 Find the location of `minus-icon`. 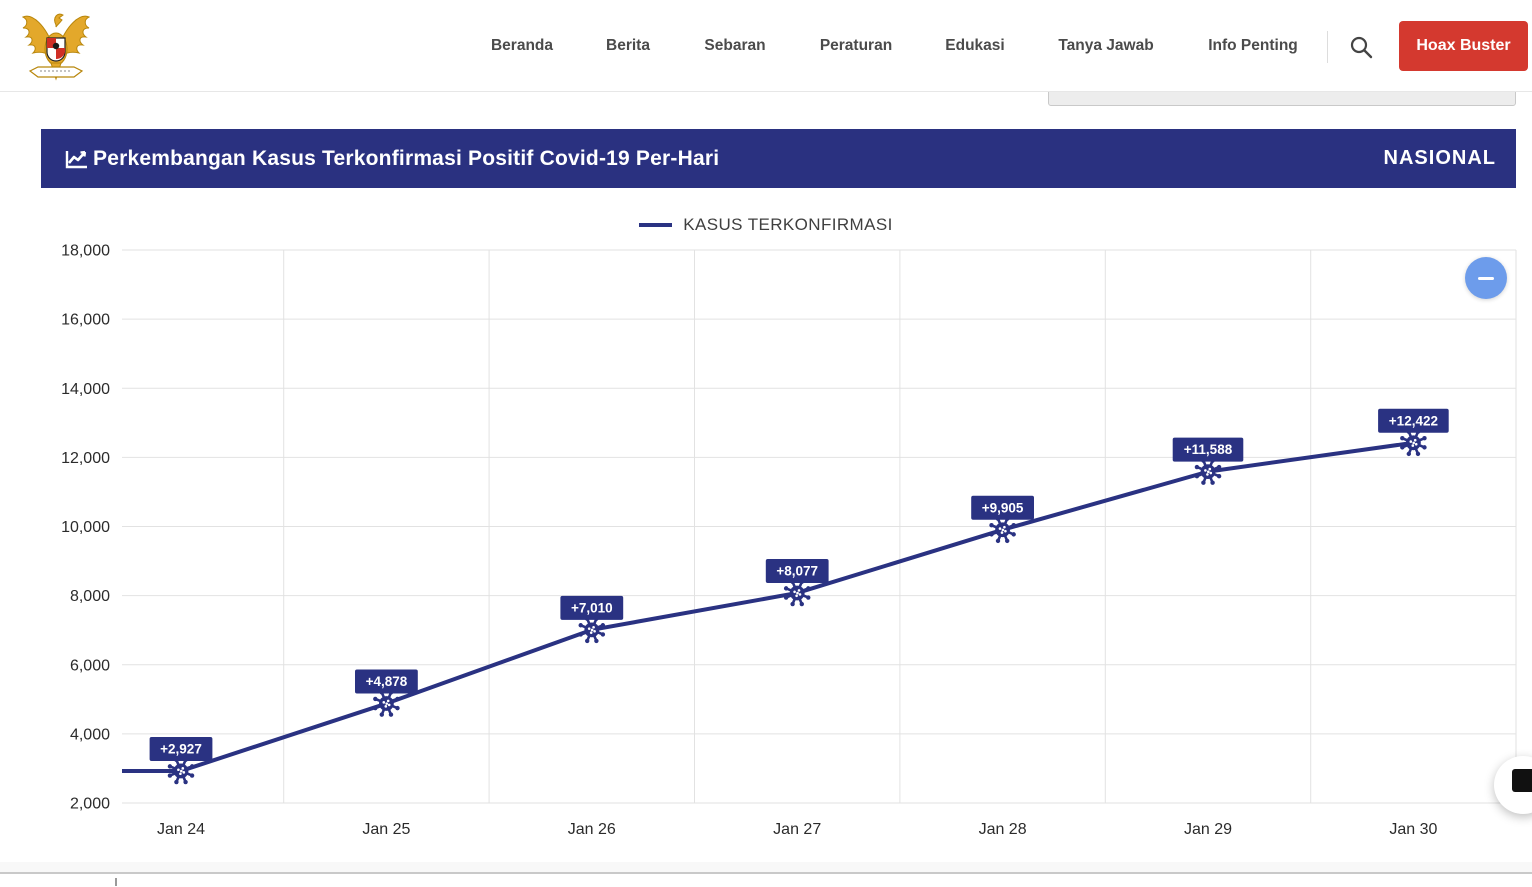

minus-icon is located at coordinates (1486, 278).